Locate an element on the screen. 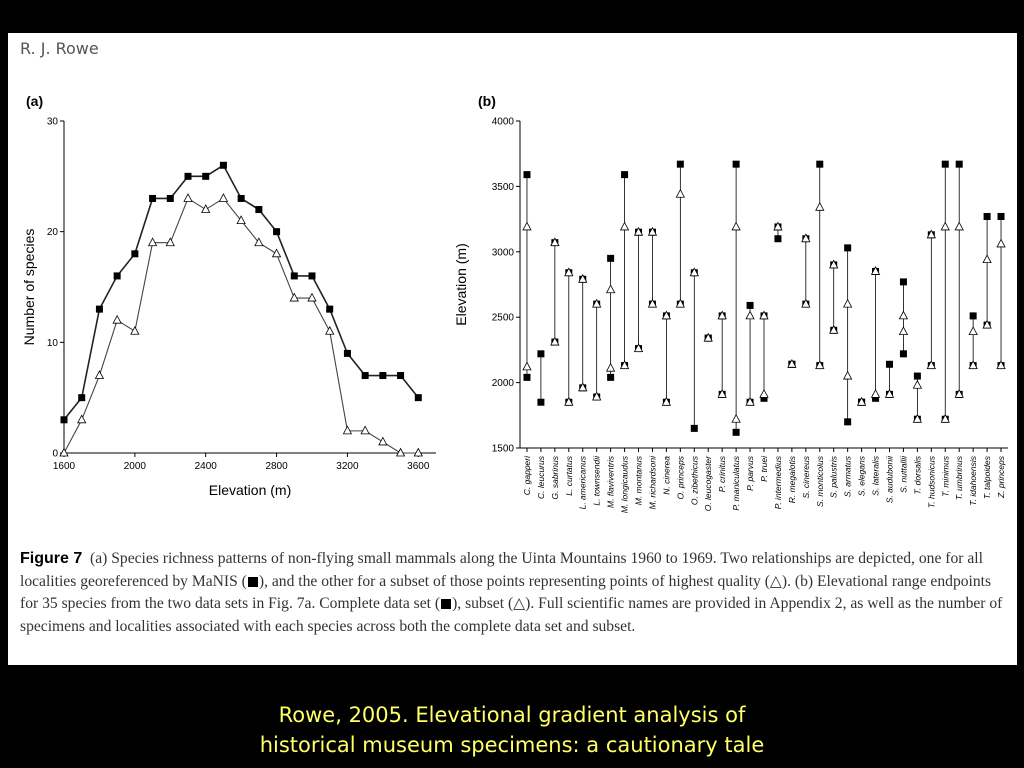 The height and width of the screenshot is (768, 1024). filled-square-icon is located at coordinates (446, 604).